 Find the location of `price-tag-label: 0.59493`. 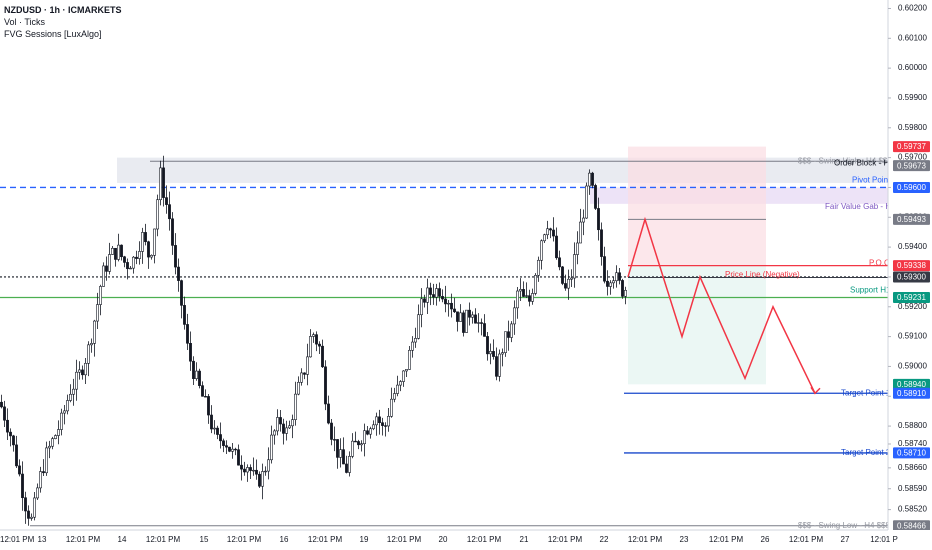

price-tag-label: 0.59493 is located at coordinates (911, 219).